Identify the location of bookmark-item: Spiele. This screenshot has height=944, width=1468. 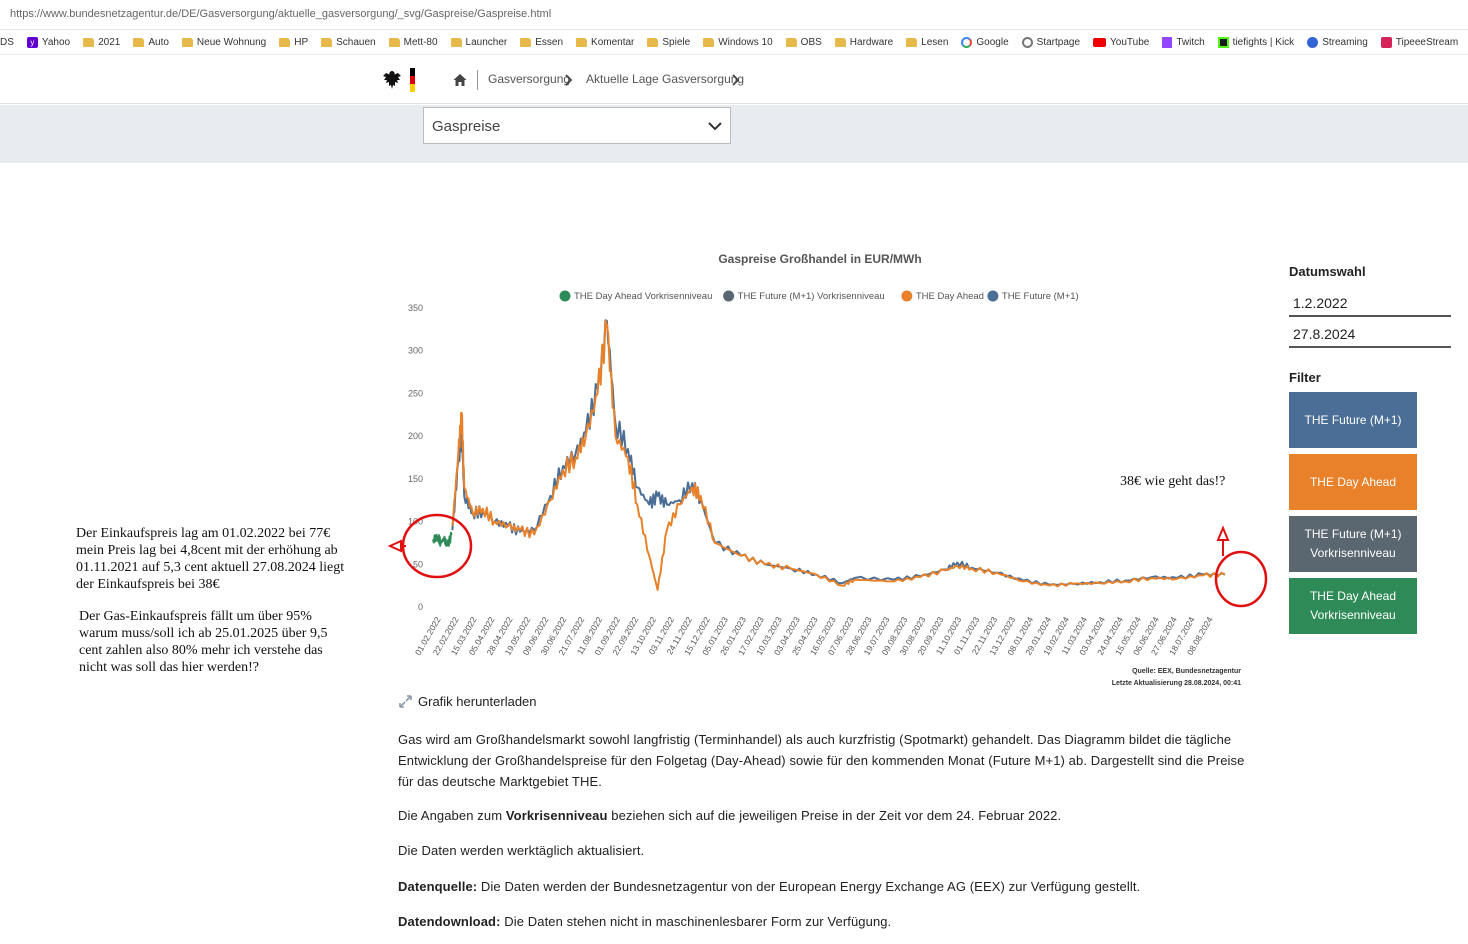
(668, 42).